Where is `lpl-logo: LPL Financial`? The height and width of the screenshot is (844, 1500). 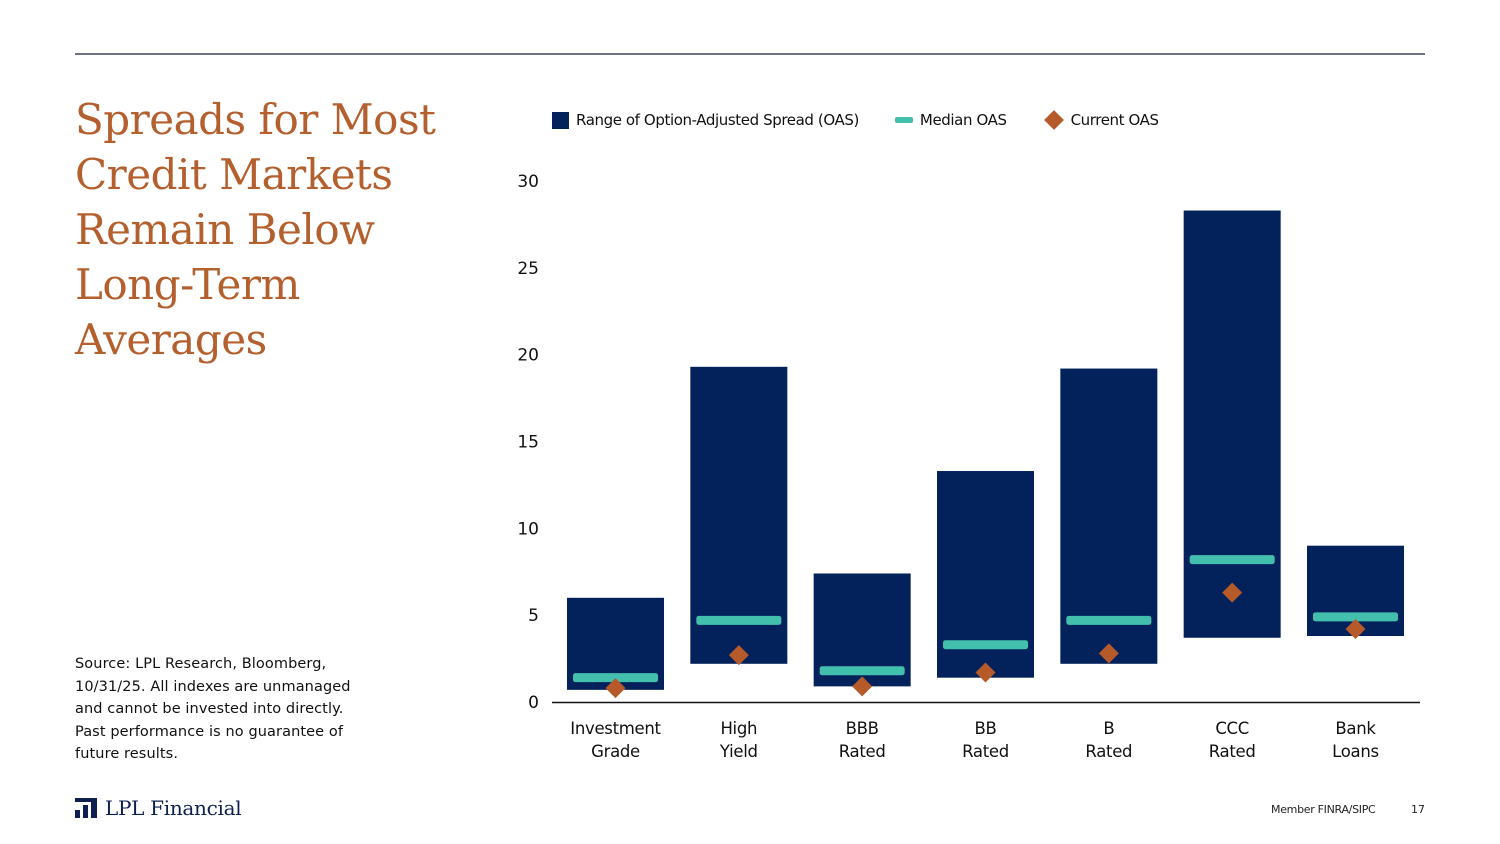 lpl-logo: LPL Financial is located at coordinates (158, 808).